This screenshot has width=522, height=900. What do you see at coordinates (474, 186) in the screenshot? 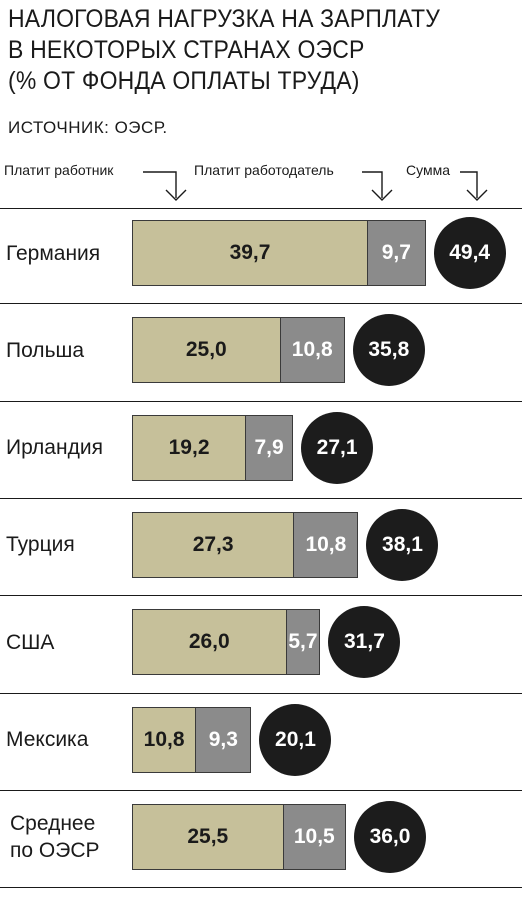
I see `legend-arrow-total` at bounding box center [474, 186].